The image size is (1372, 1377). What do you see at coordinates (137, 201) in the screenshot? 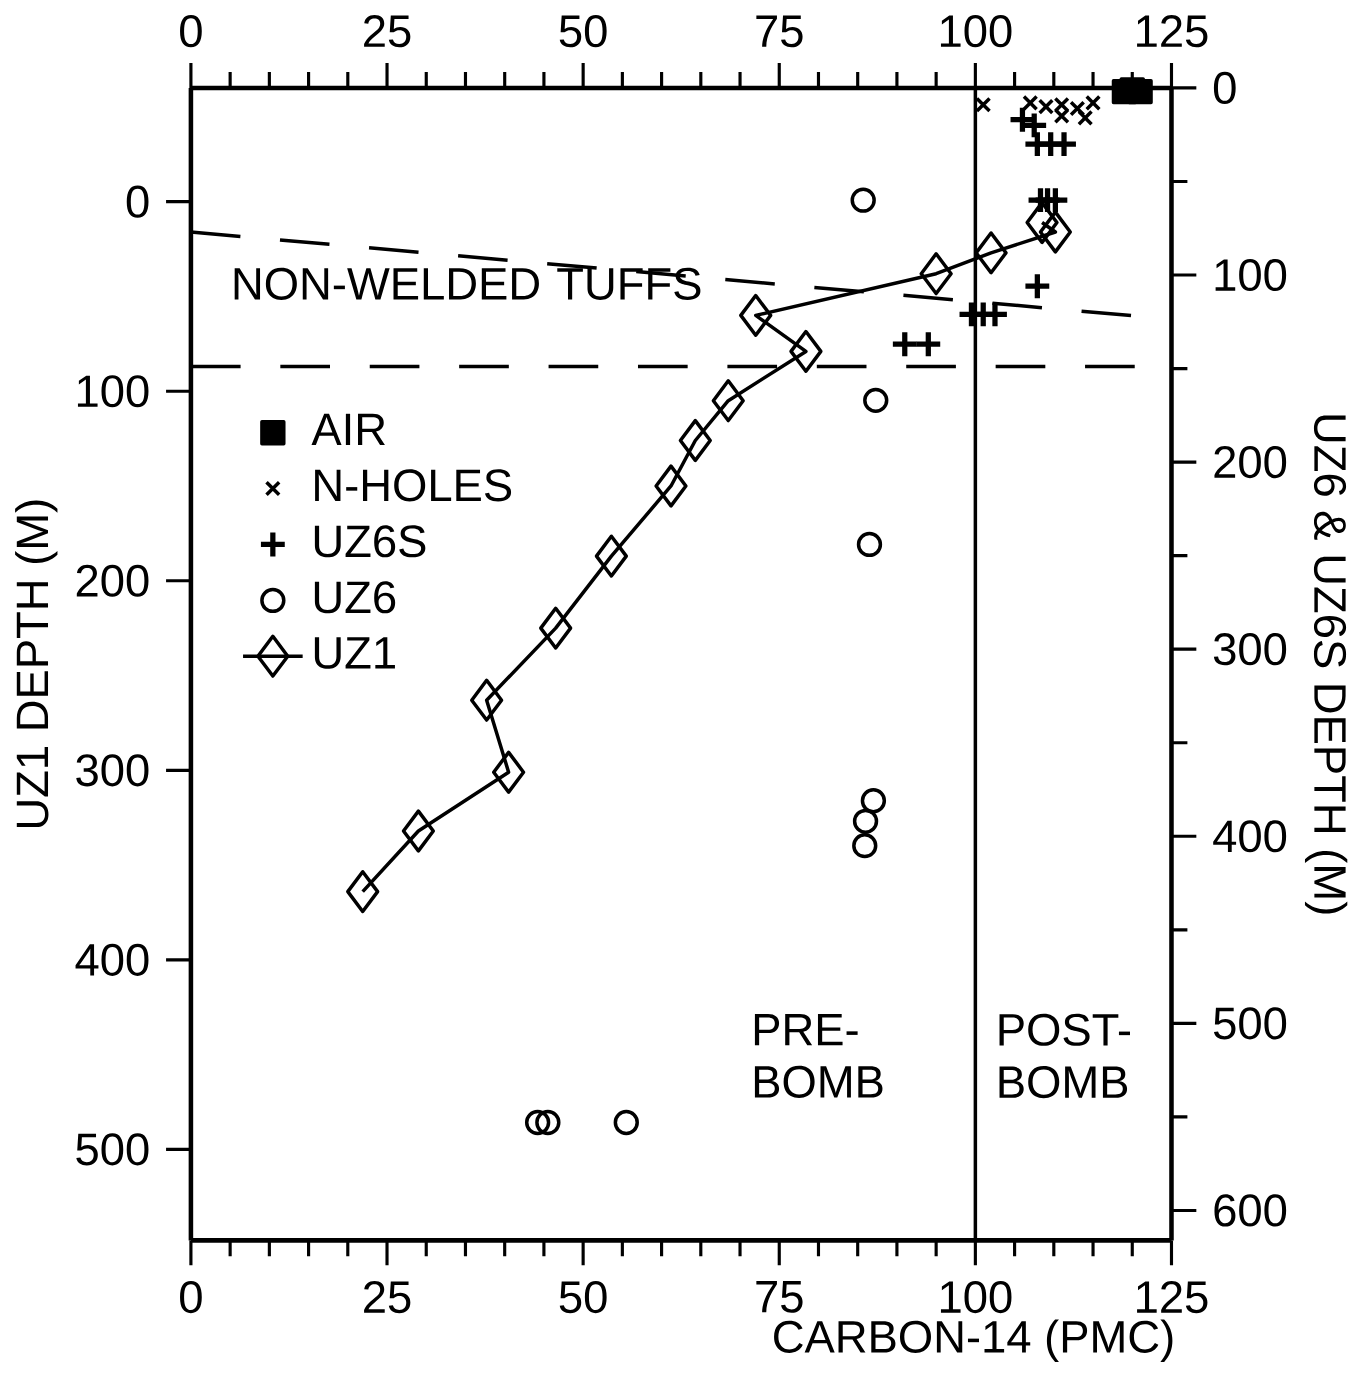
I see `y-tick-label: 0` at bounding box center [137, 201].